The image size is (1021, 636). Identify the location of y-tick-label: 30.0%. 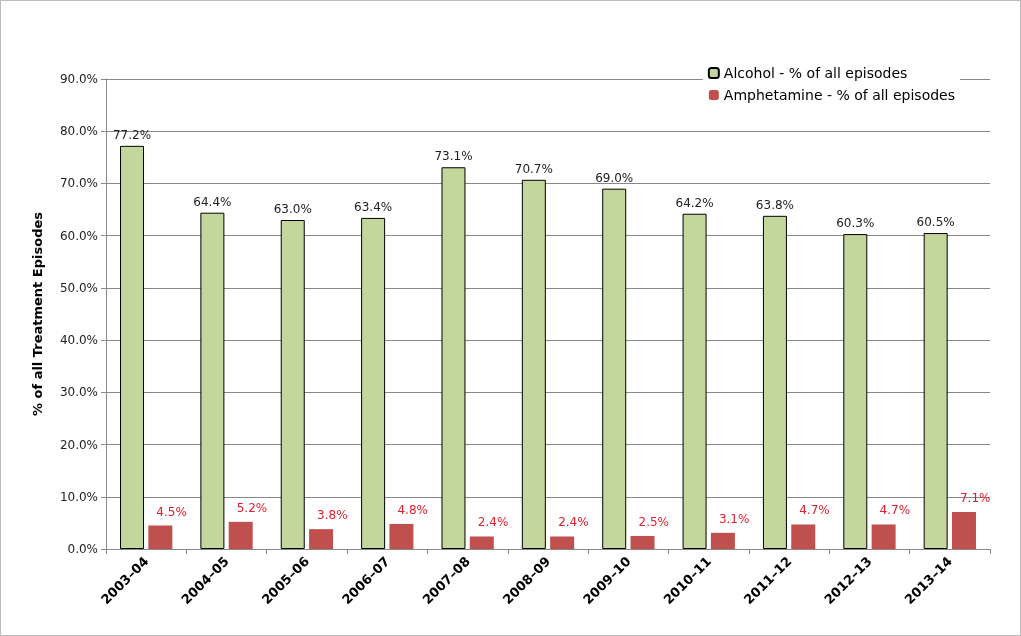
(78, 392).